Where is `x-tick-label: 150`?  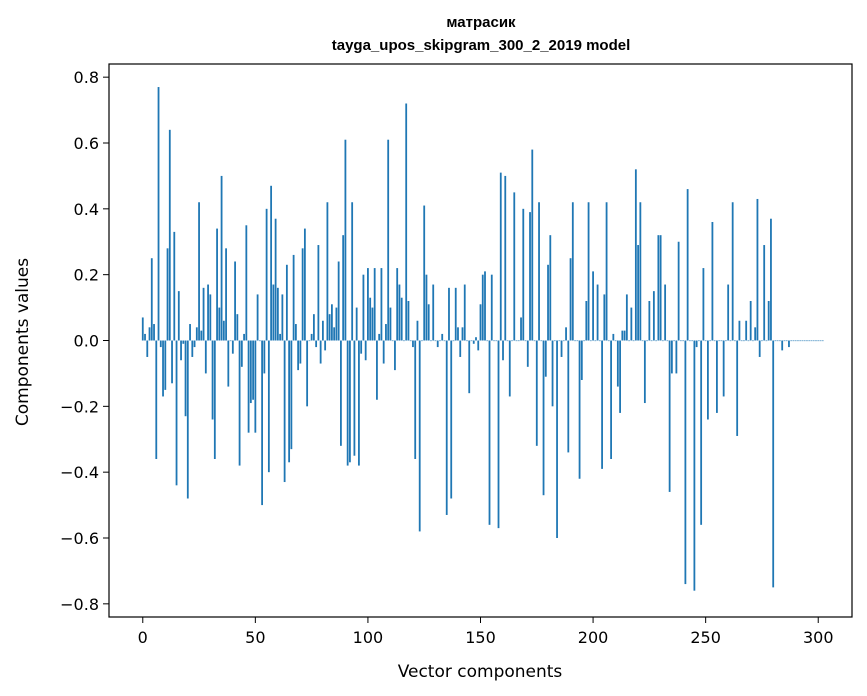 x-tick-label: 150 is located at coordinates (480, 637).